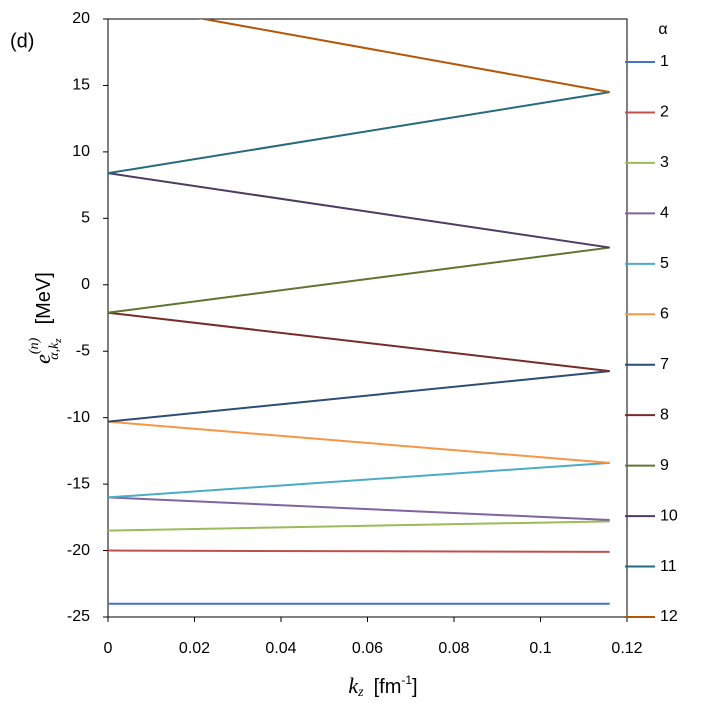 This screenshot has height=706, width=706. What do you see at coordinates (194, 648) in the screenshot?
I see `x-tick-label: 0.02` at bounding box center [194, 648].